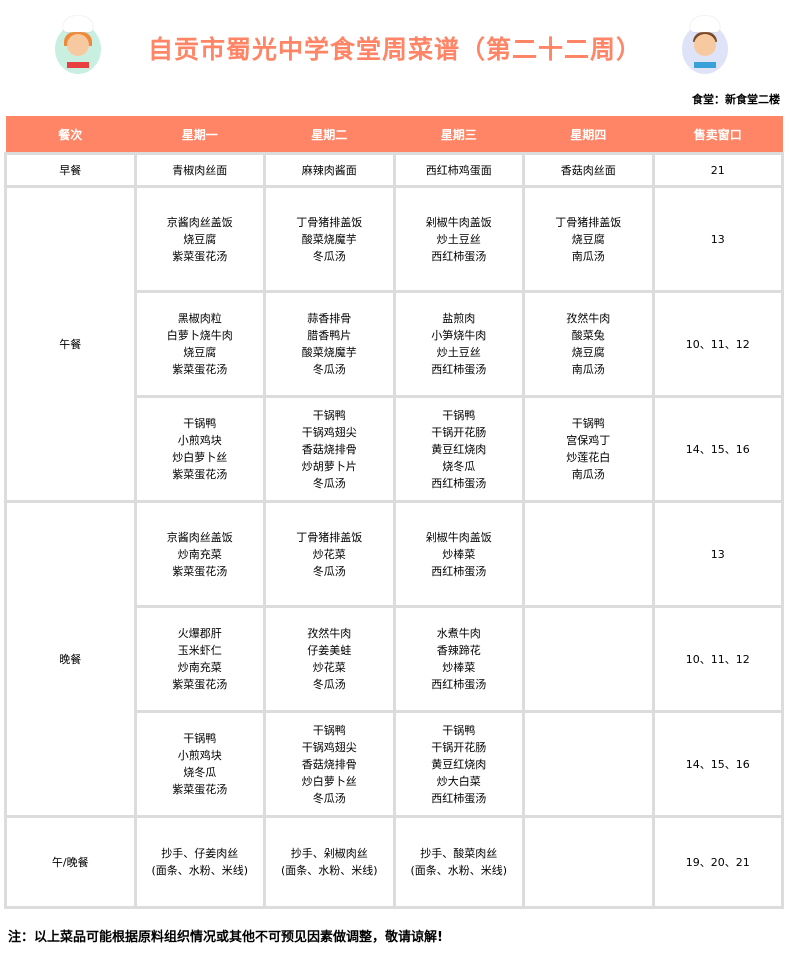 The image size is (790, 956). Describe the element at coordinates (199, 344) in the screenshot. I see `menu-cell: 黑椒肉粒 白萝卜烧牛肉 烧豆腐 紫菜蛋花汤` at that location.